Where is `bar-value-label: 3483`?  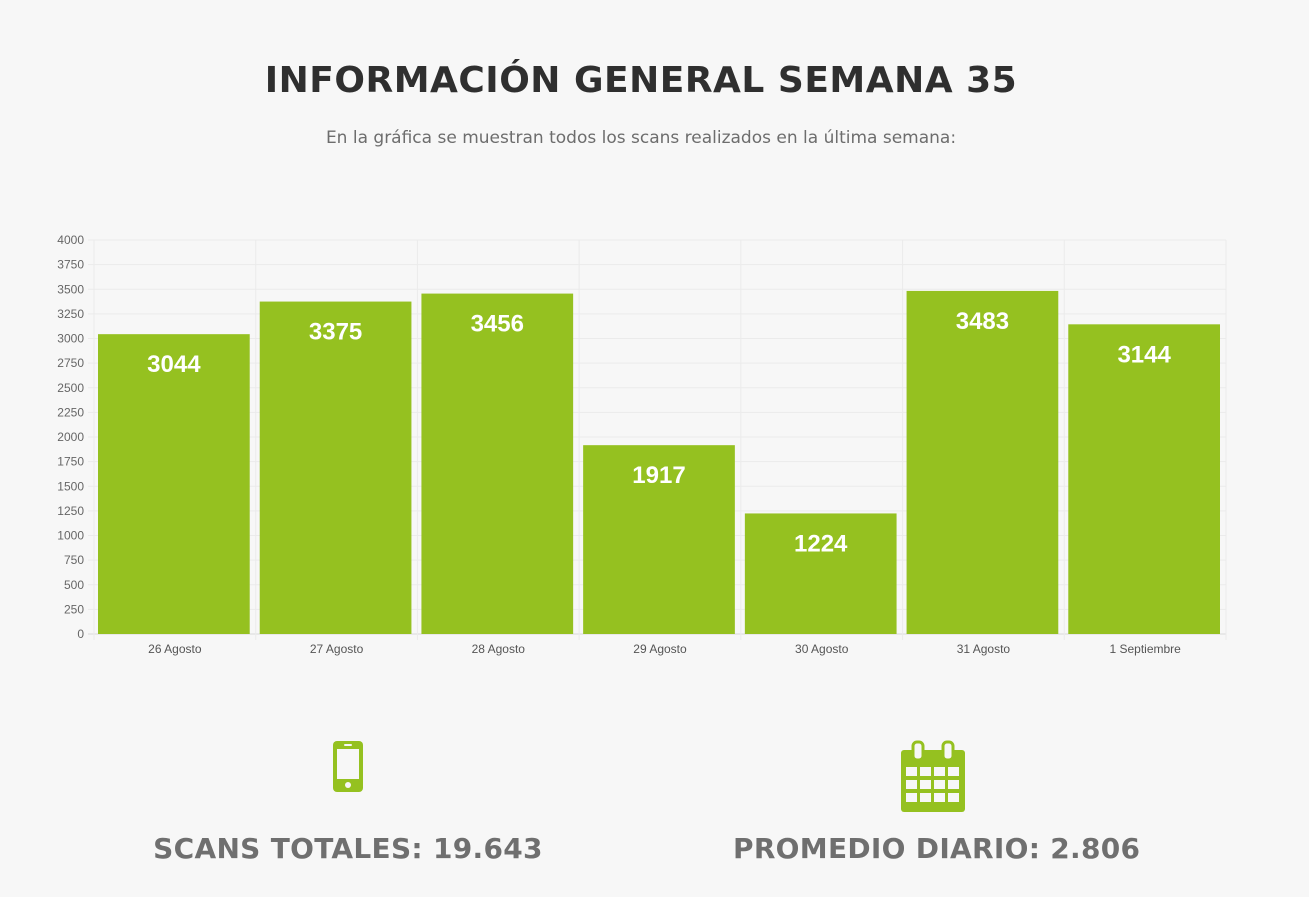 bar-value-label: 3483 is located at coordinates (982, 321).